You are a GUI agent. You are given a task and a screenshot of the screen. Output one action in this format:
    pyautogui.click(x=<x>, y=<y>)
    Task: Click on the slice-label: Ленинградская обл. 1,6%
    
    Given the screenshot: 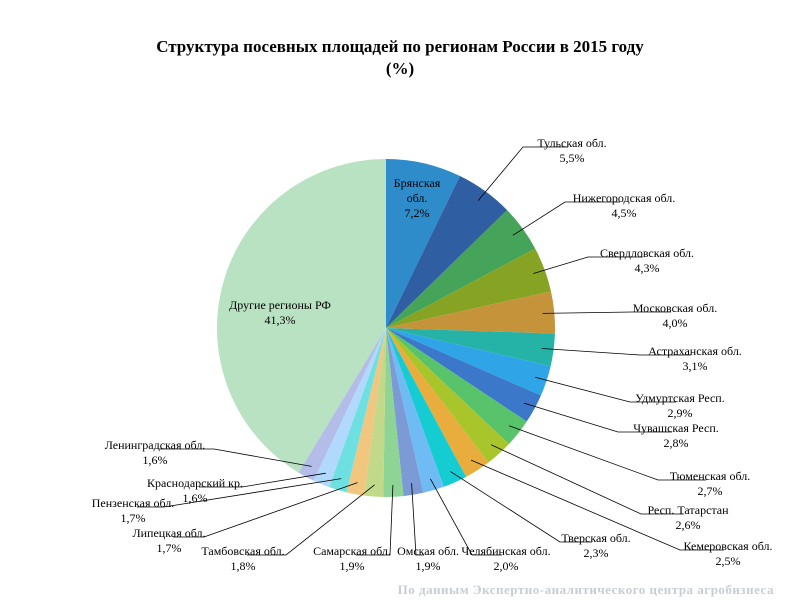 What is the action you would take?
    pyautogui.click(x=155, y=452)
    